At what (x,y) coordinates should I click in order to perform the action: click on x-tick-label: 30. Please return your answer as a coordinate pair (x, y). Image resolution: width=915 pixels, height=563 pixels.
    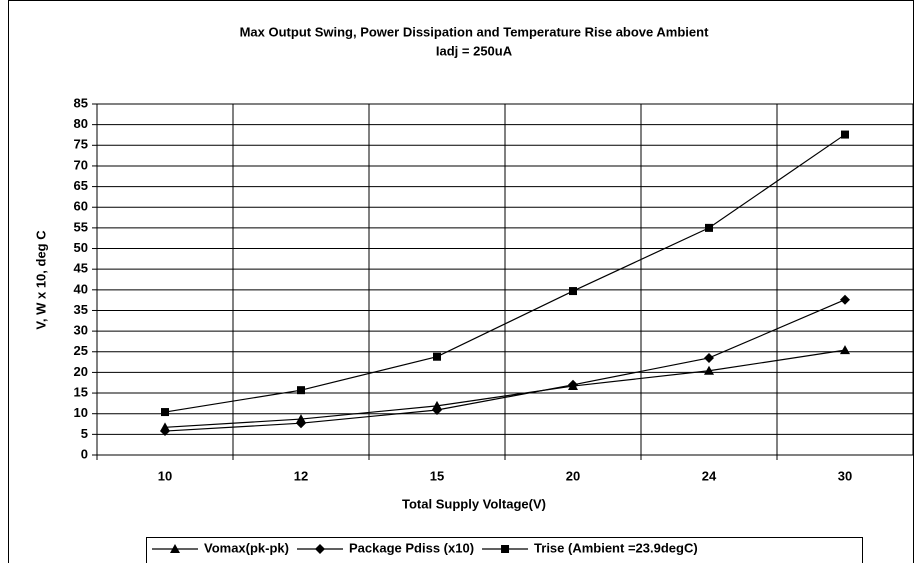
    Looking at the image, I should click on (845, 475).